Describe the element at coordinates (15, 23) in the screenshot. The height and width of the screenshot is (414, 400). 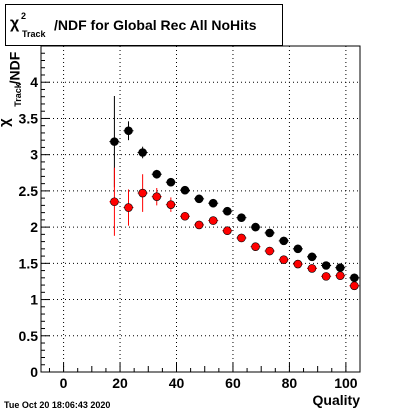
I see `title-chi: χ` at that location.